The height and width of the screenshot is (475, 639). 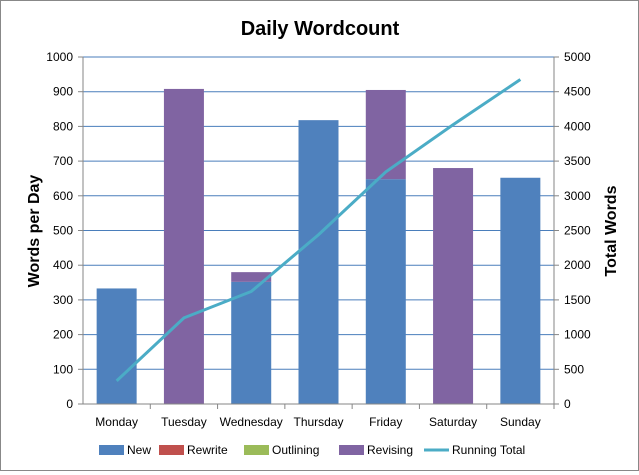 I want to click on chart-title: Daily Wordcount, so click(x=320, y=29).